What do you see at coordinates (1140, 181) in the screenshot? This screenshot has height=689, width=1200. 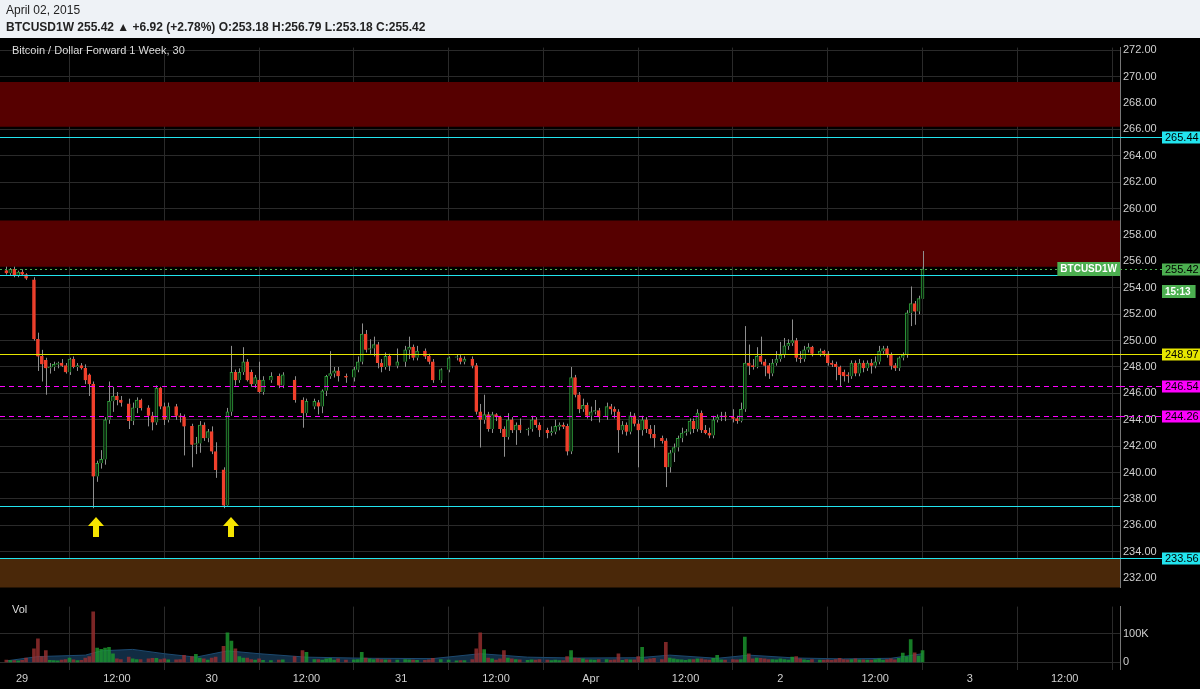 I see `y-tick-label: 262.00` at bounding box center [1140, 181].